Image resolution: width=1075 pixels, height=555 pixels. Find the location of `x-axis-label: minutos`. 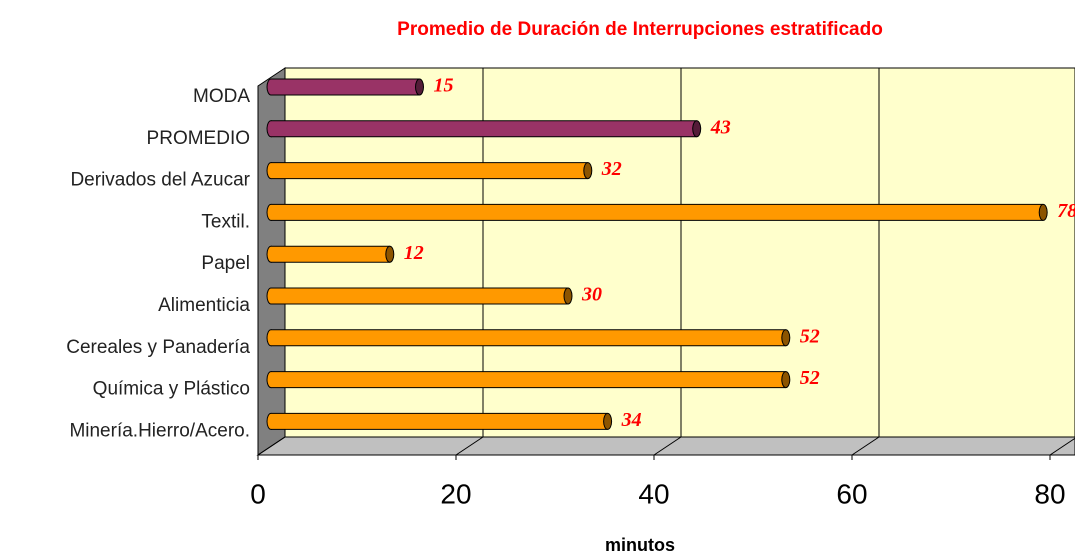

x-axis-label: minutos is located at coordinates (640, 545).